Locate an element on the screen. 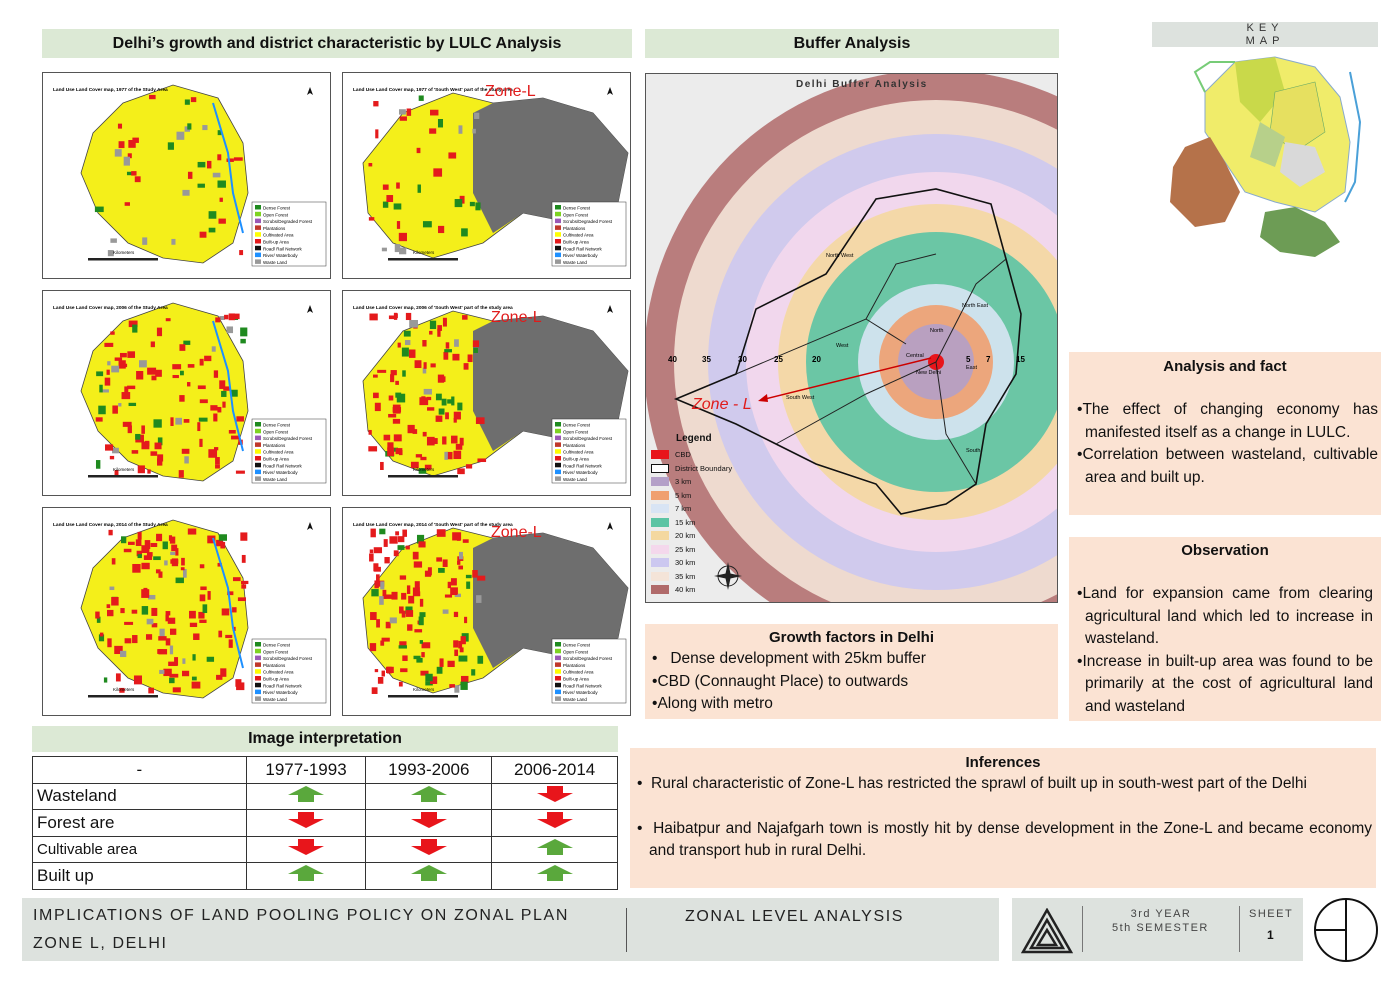  growth-point: • Dense development with 25km buffer is located at coordinates (789, 658).